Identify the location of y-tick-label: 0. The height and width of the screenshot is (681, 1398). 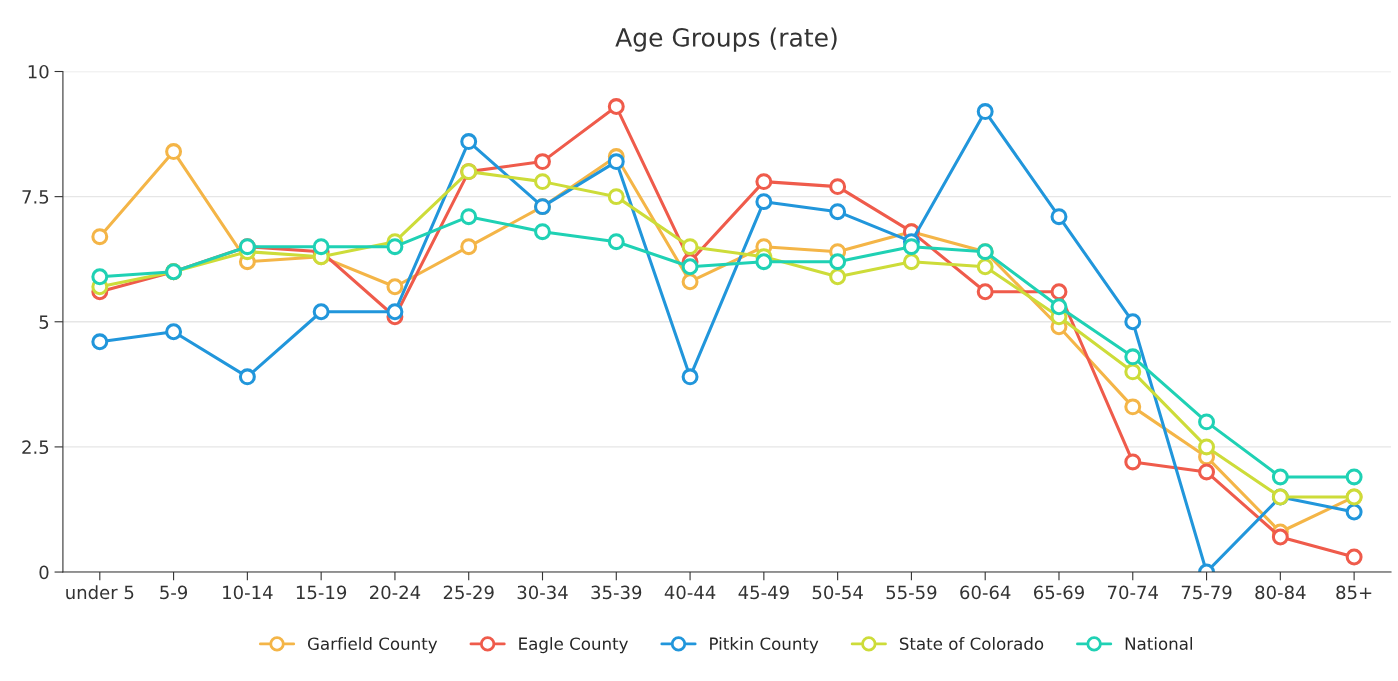
(44, 572).